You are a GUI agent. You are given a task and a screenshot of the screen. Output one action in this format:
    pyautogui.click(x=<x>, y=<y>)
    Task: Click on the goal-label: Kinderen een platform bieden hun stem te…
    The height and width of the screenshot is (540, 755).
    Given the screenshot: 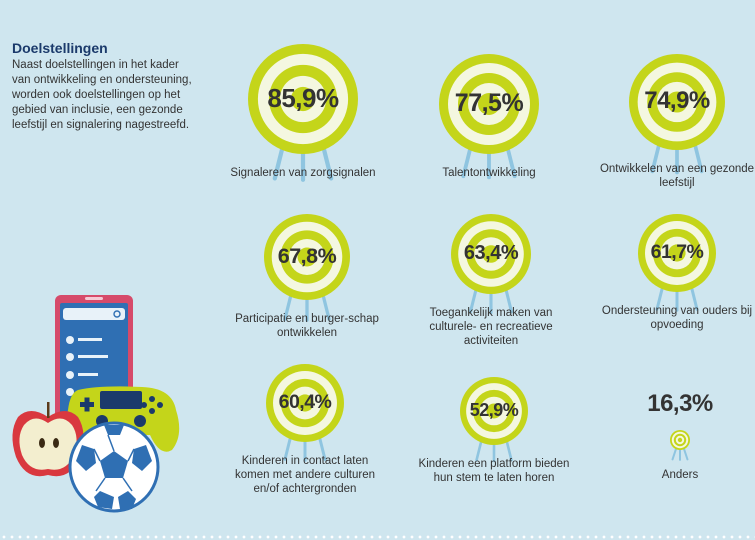 What is the action you would take?
    pyautogui.click(x=494, y=471)
    